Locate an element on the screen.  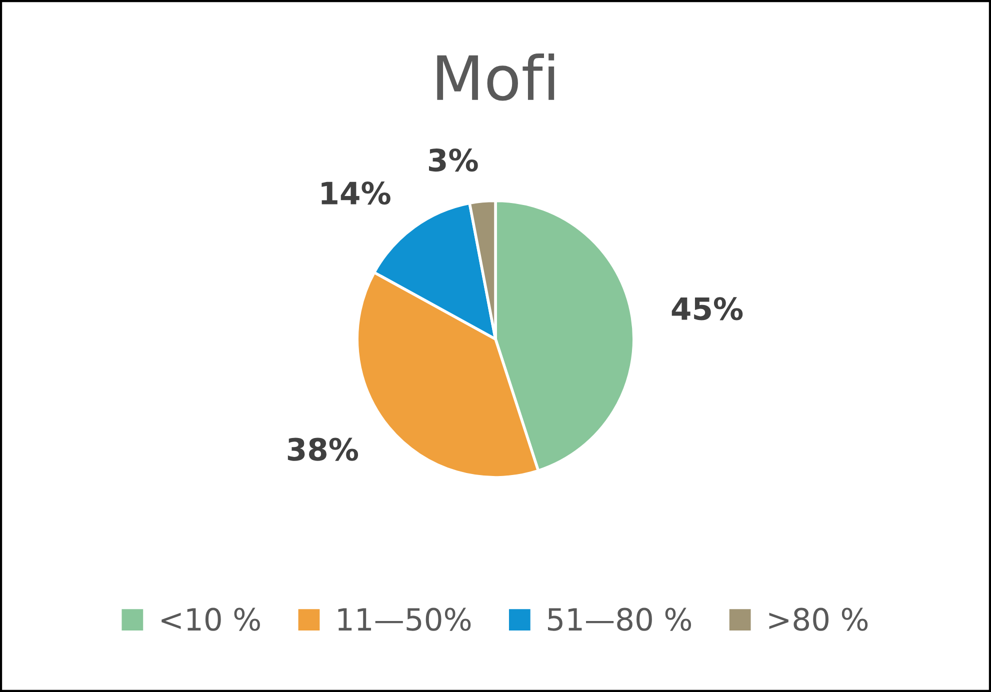
data-label: 38% is located at coordinates (323, 449).